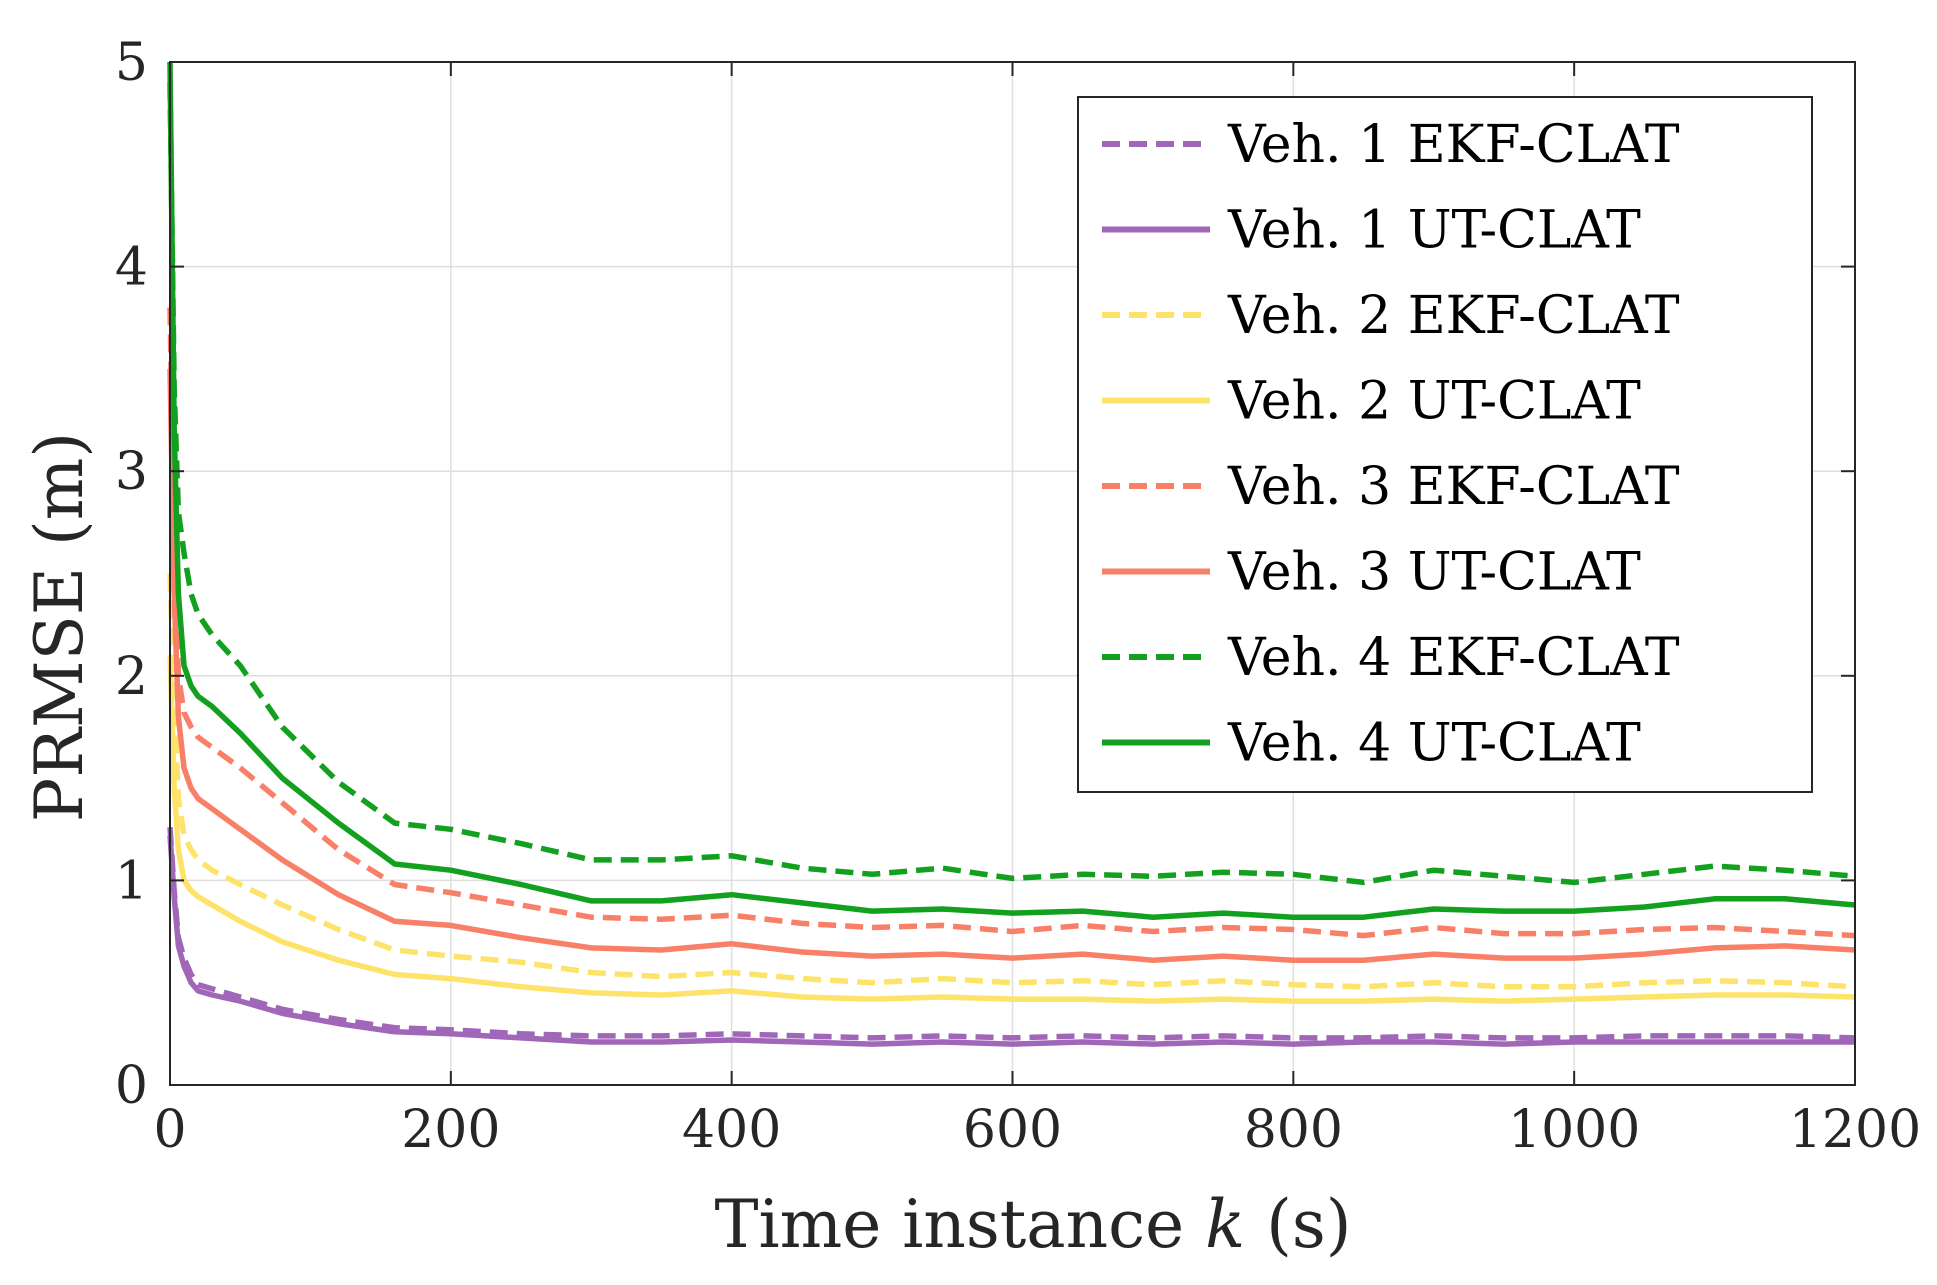  What do you see at coordinates (1453, 316) in the screenshot?
I see `legend-label: Veh. 2 EKF-CLAT` at bounding box center [1453, 316].